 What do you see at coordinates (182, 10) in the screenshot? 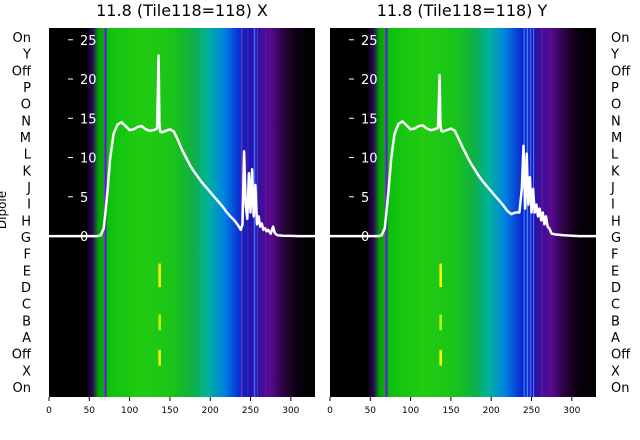
I see `chart-title: 11.8 (Tile118=118) X` at bounding box center [182, 10].